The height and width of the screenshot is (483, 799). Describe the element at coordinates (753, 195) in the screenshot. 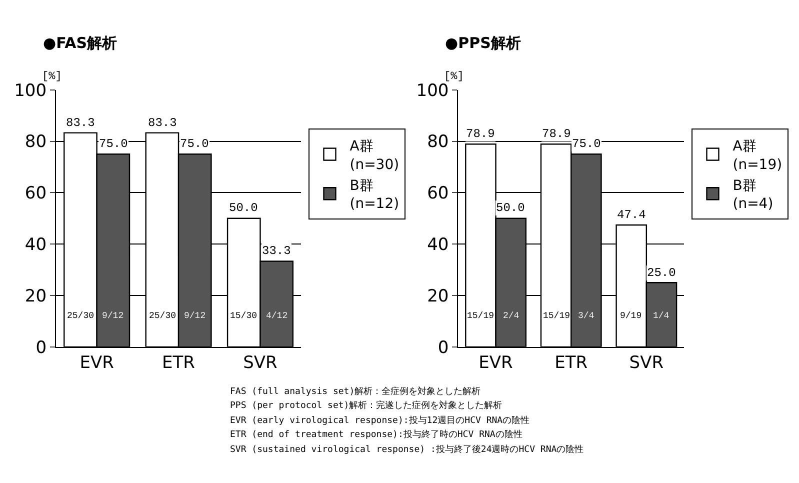

I see `legend-label: B群 (n=4)` at that location.